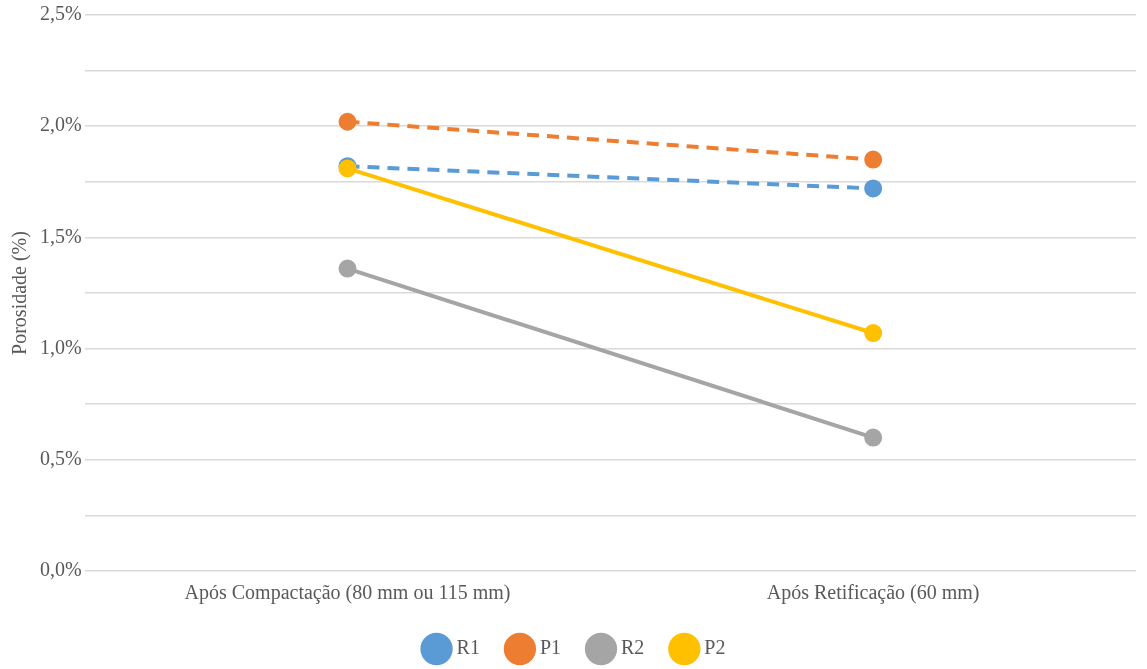 The width and height of the screenshot is (1147, 669). I want to click on y-tick-label: 0,0%, so click(60, 569).